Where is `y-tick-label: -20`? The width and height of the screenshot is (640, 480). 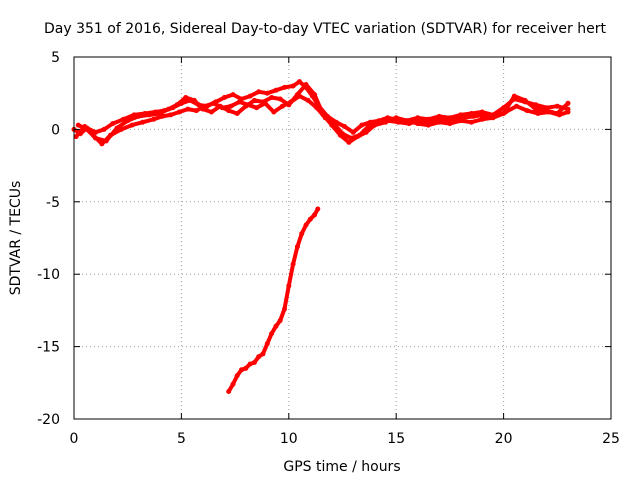
y-tick-label: -20 is located at coordinates (48, 420).